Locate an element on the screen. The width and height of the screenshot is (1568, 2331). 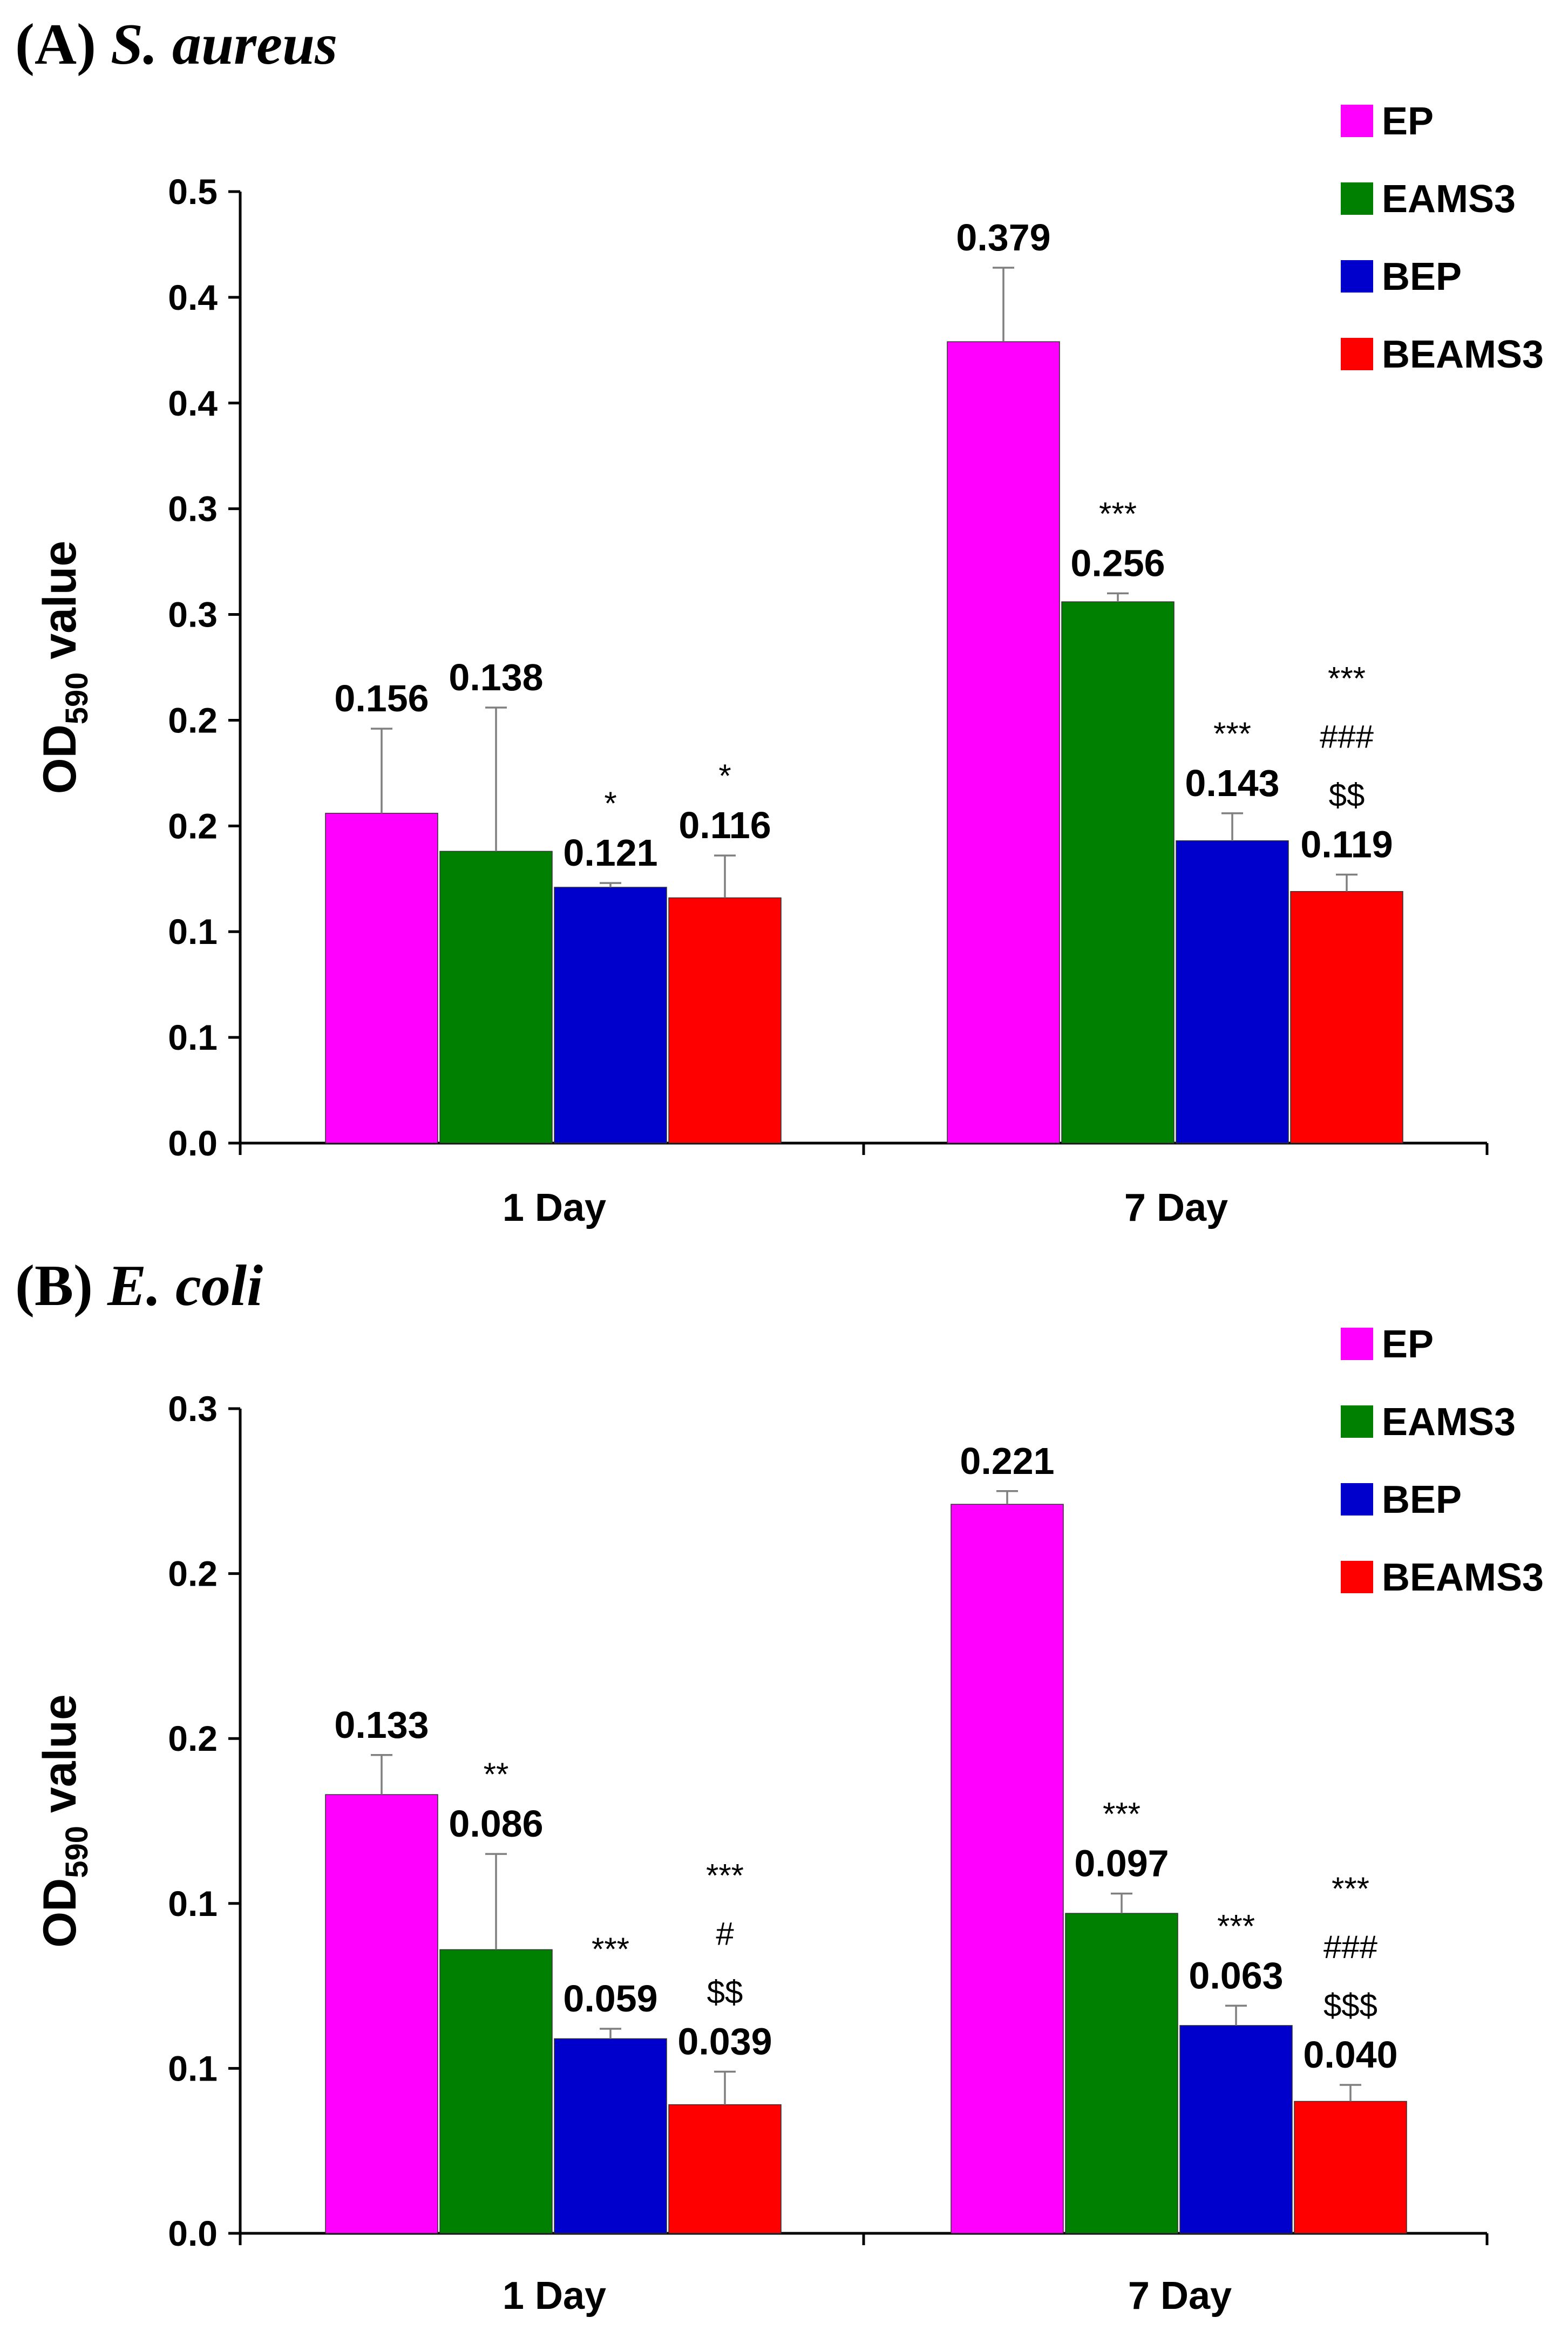
significance-marker: ** is located at coordinates (496, 1774).